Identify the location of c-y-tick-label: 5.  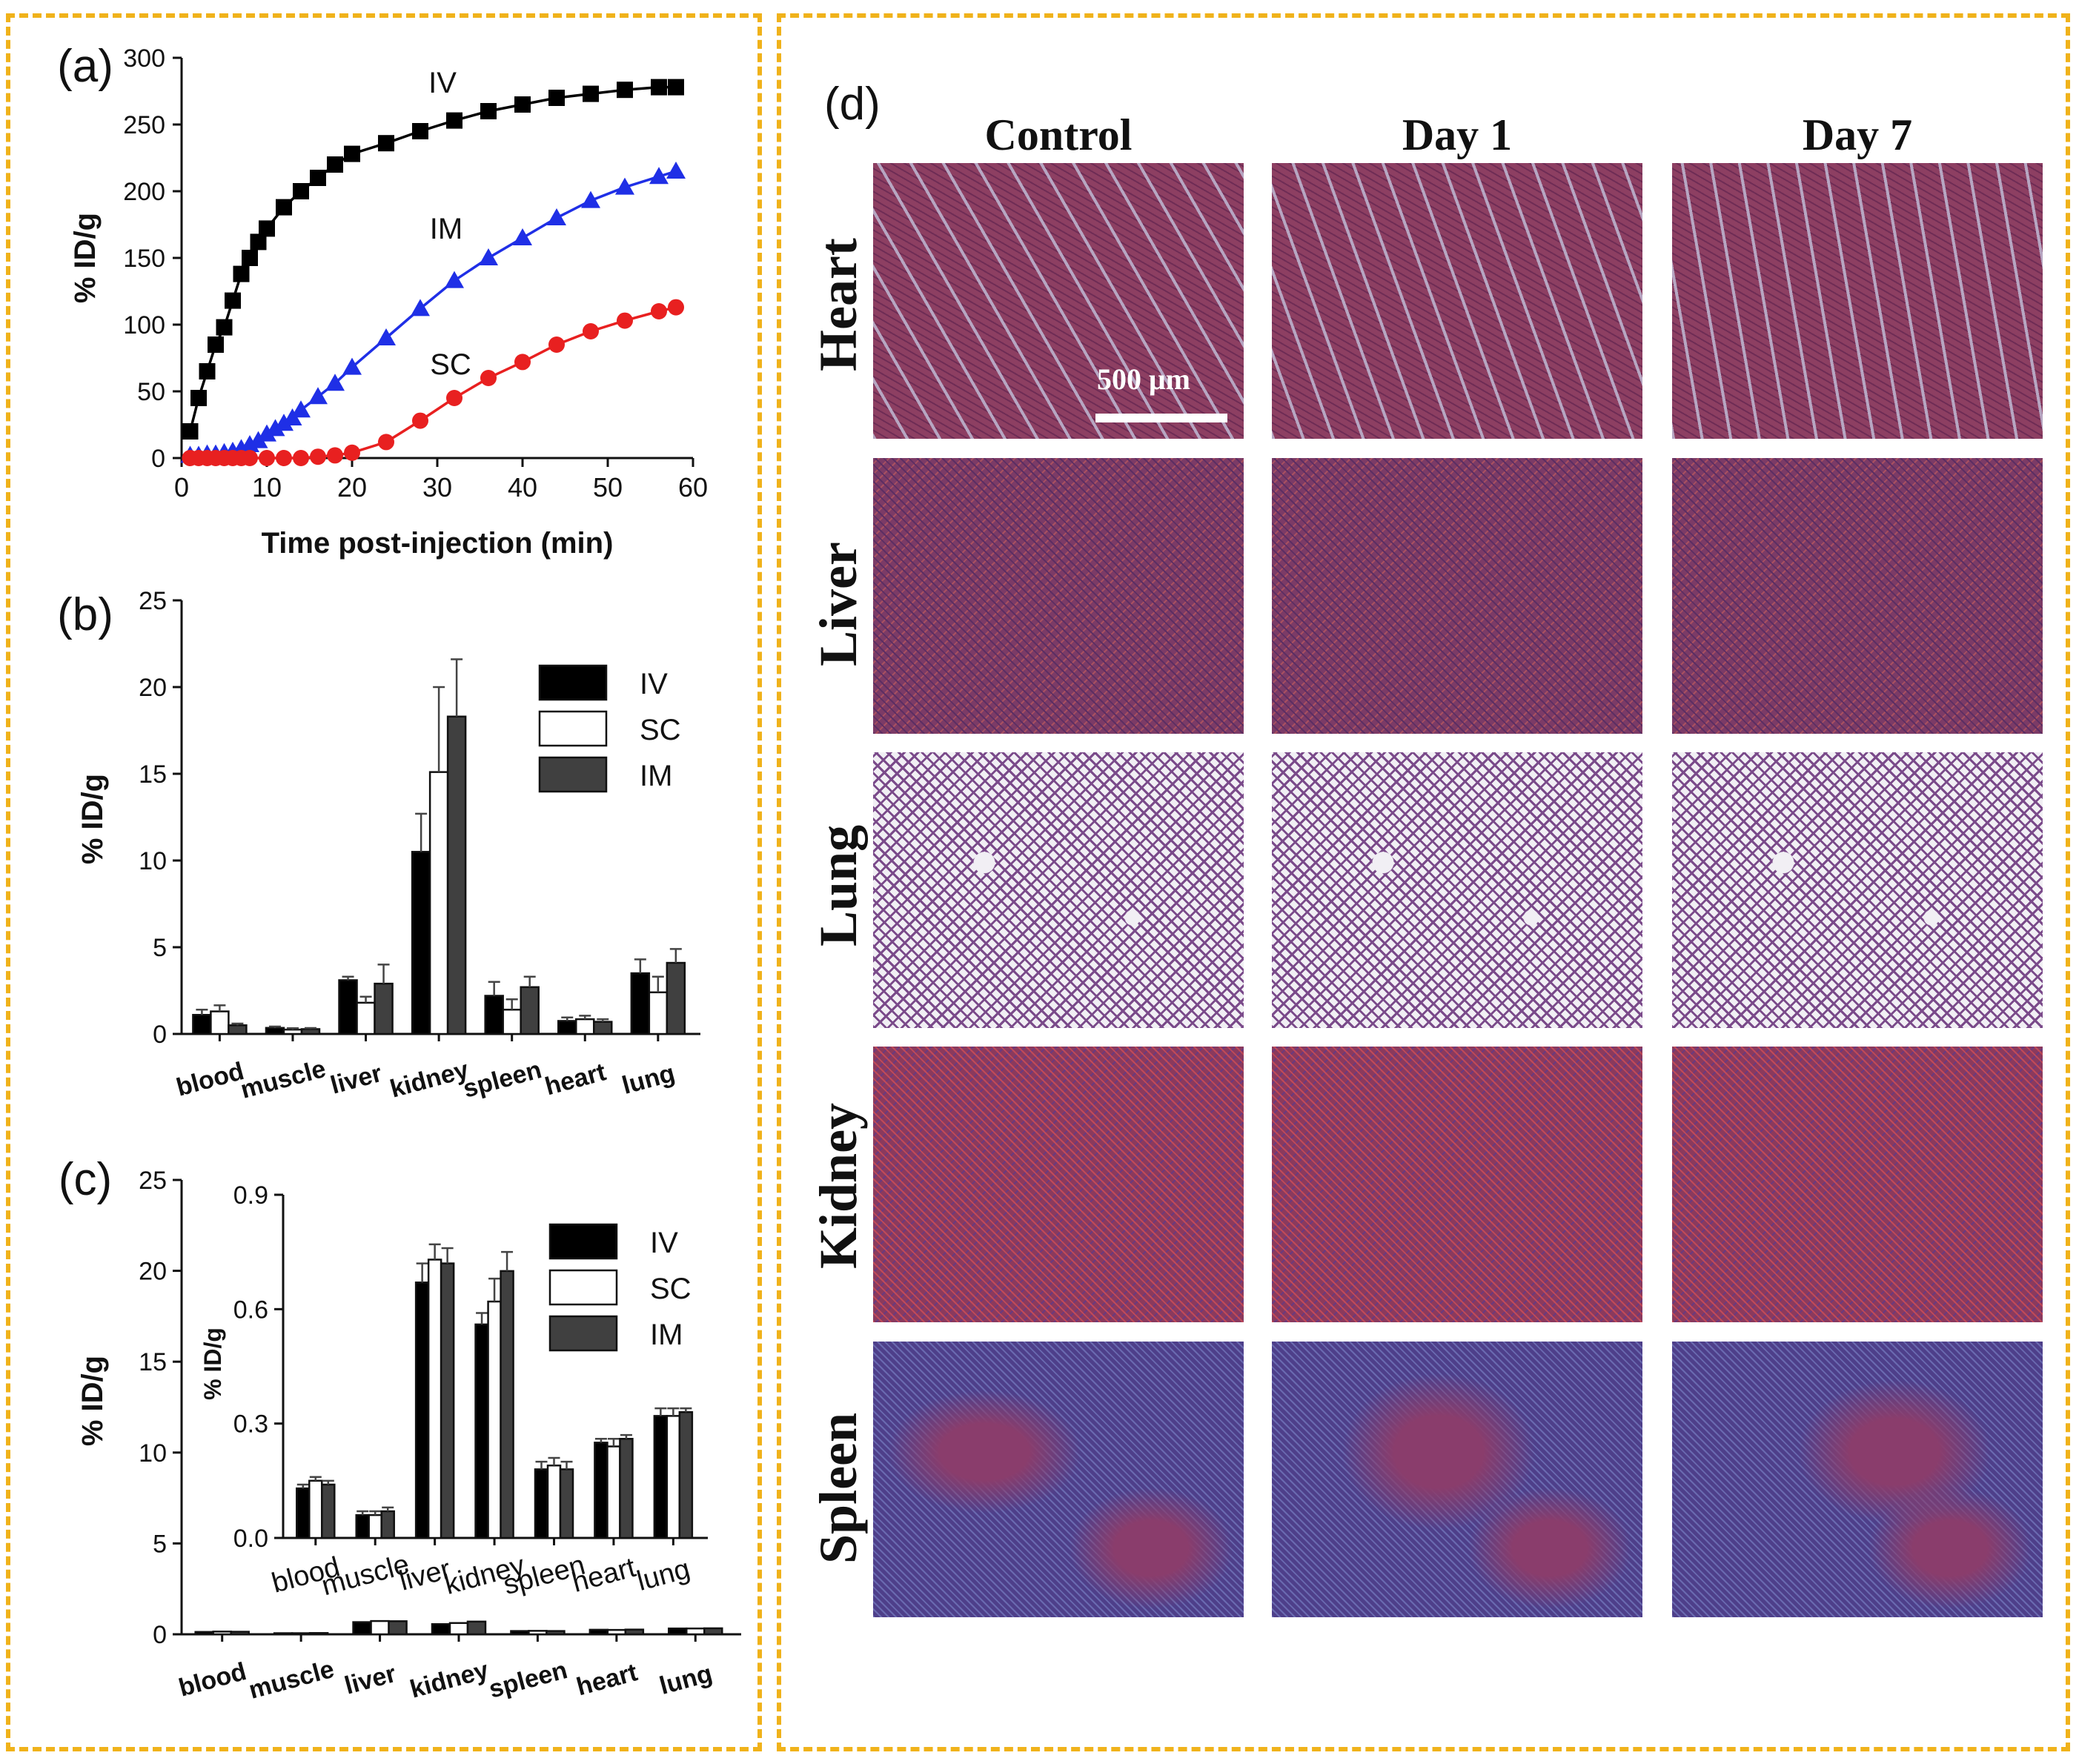
(160, 1544).